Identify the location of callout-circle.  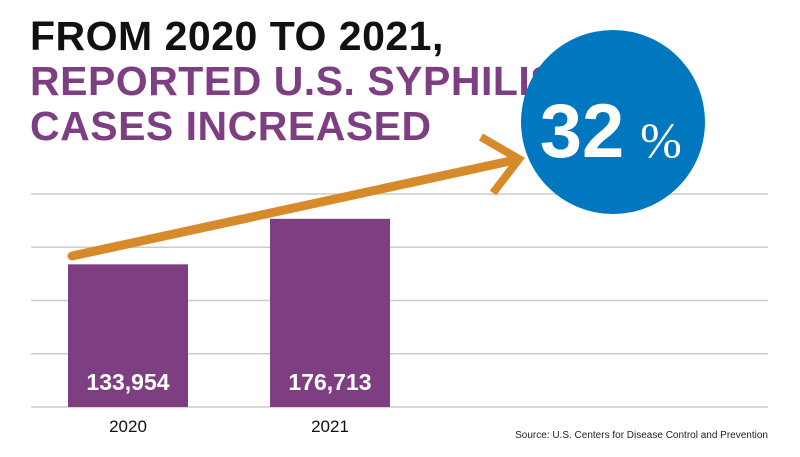
(613, 122).